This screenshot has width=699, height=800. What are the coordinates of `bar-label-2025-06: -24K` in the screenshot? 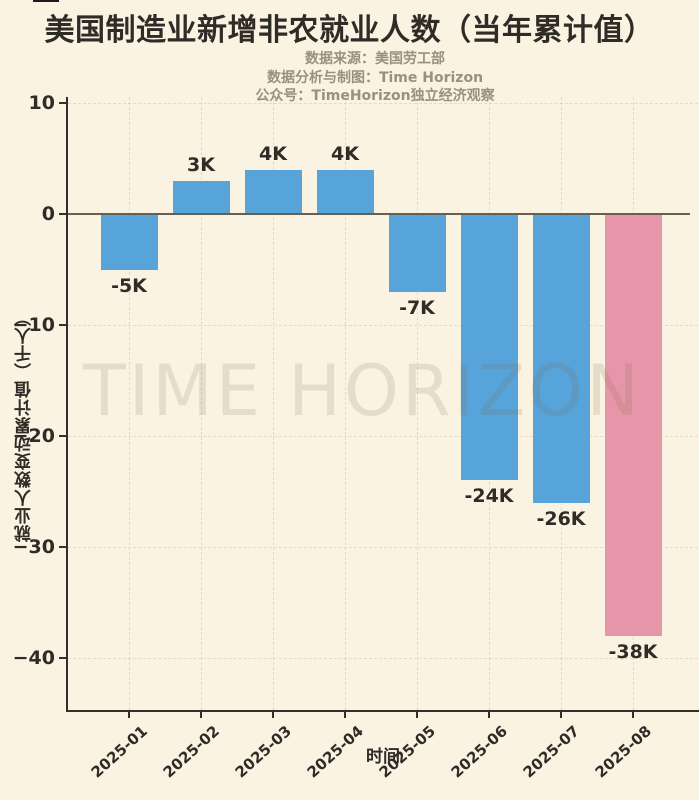 It's located at (489, 496).